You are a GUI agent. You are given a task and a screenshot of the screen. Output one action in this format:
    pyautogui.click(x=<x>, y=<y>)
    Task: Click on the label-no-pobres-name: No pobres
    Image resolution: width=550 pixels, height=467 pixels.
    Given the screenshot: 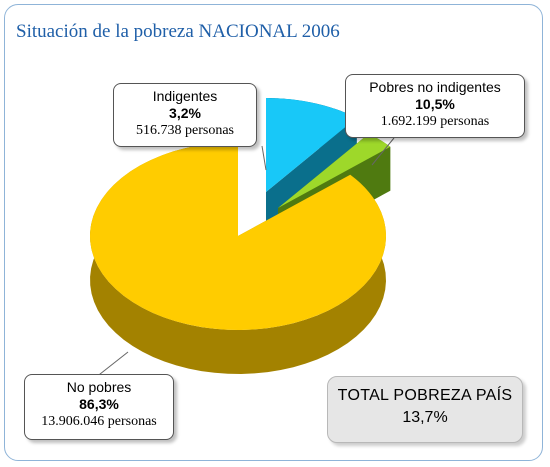 What is the action you would take?
    pyautogui.click(x=99, y=387)
    